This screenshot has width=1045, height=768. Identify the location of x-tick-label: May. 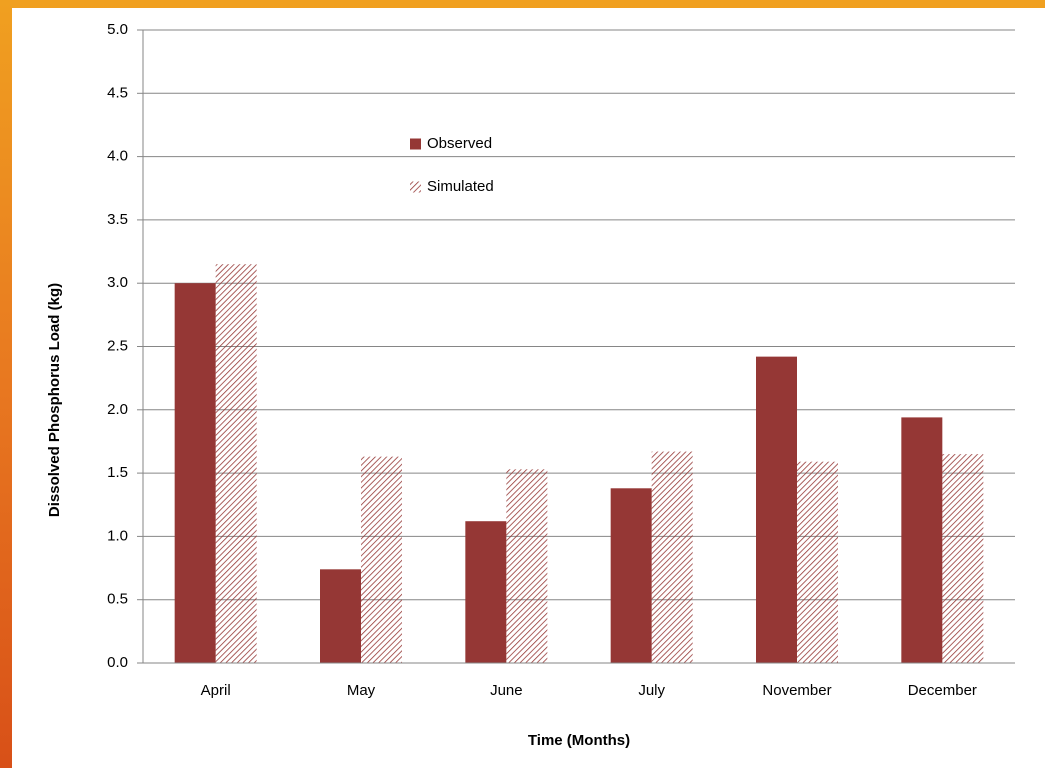
(361, 690).